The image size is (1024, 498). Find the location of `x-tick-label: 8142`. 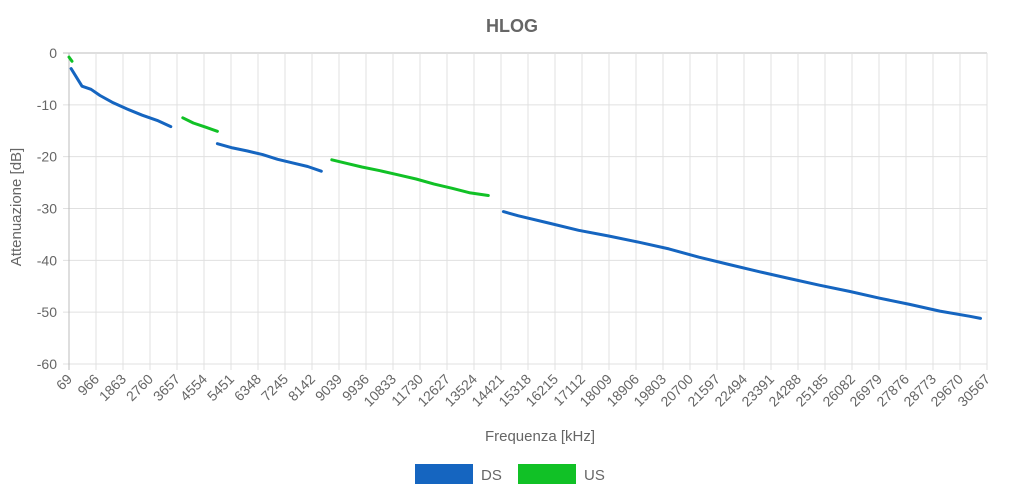

x-tick-label: 8142 is located at coordinates (301, 387).